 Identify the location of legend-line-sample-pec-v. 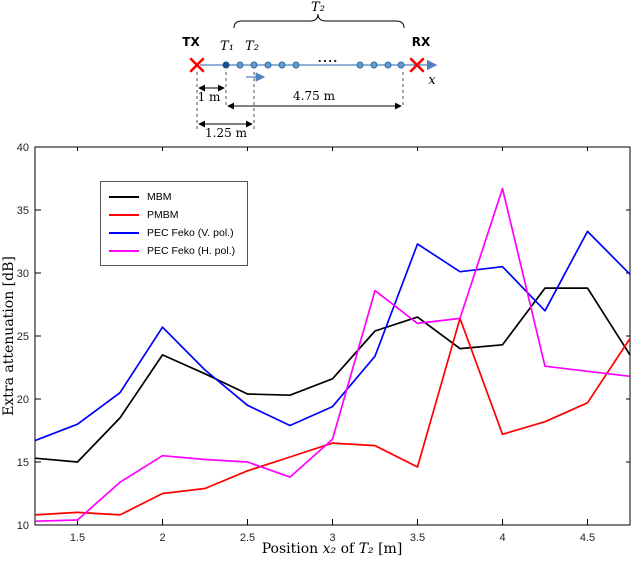
(124, 232).